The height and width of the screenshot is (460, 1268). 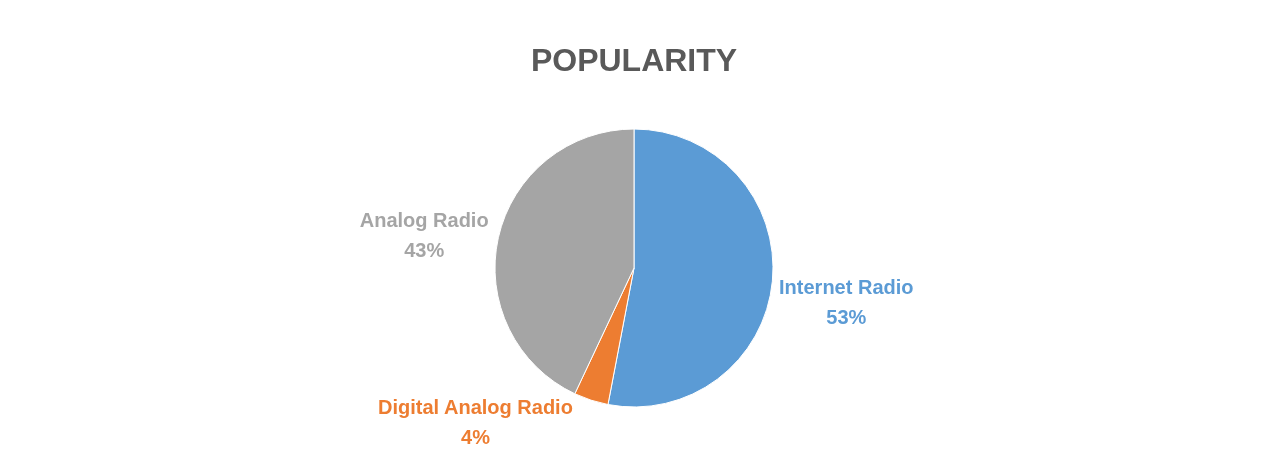 I want to click on slice-label: Analog Radio, so click(x=424, y=220).